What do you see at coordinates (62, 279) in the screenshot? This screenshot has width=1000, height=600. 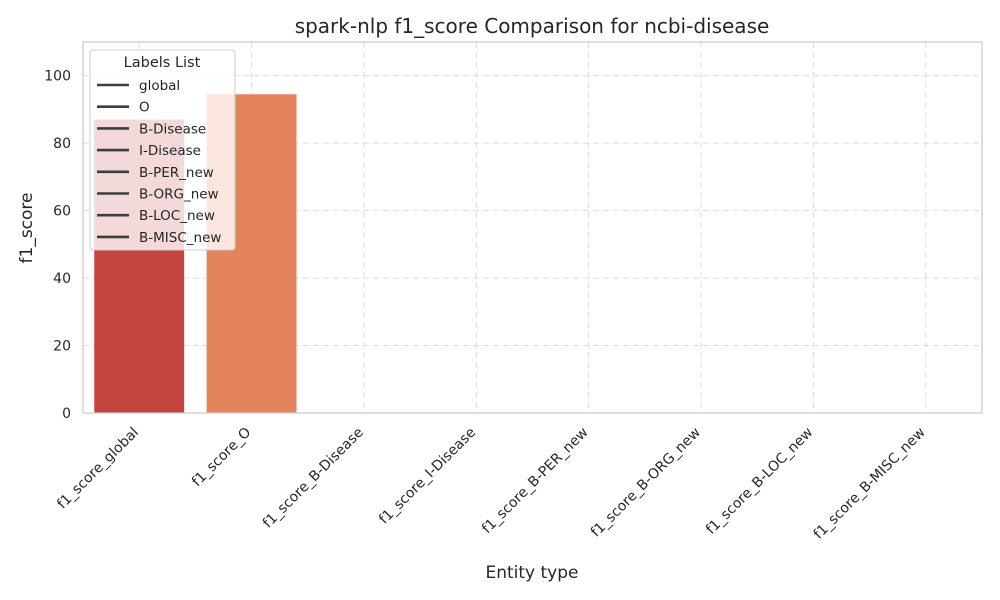 I see `y-tick-label: 40` at bounding box center [62, 279].